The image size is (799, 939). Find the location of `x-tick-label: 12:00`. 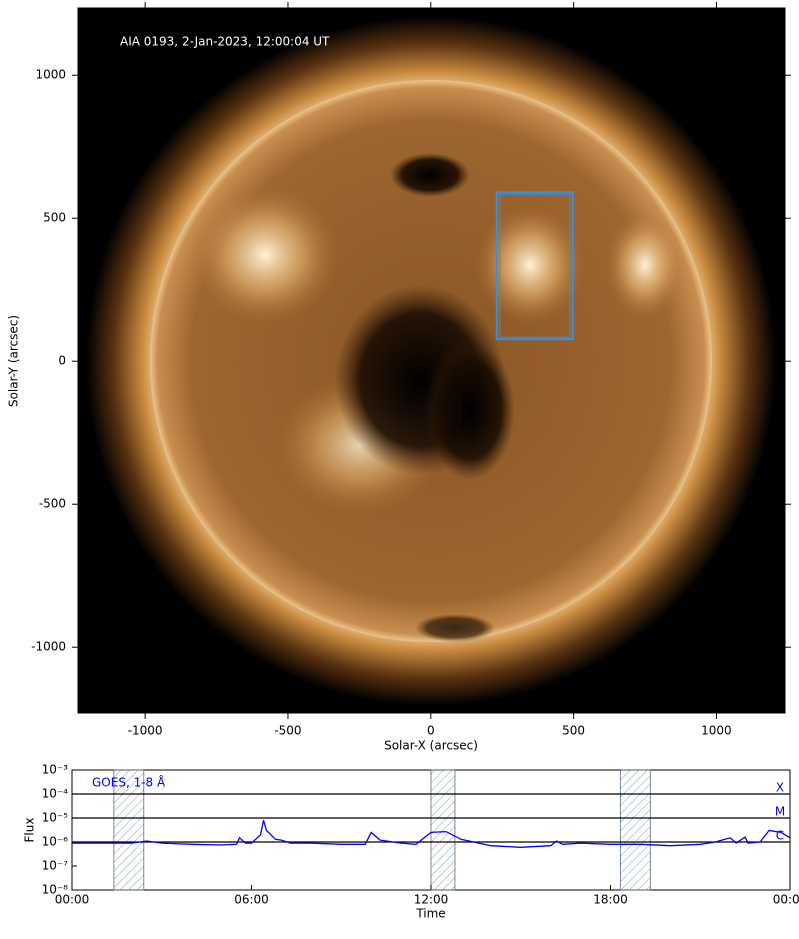

x-tick-label: 12:00 is located at coordinates (431, 900).